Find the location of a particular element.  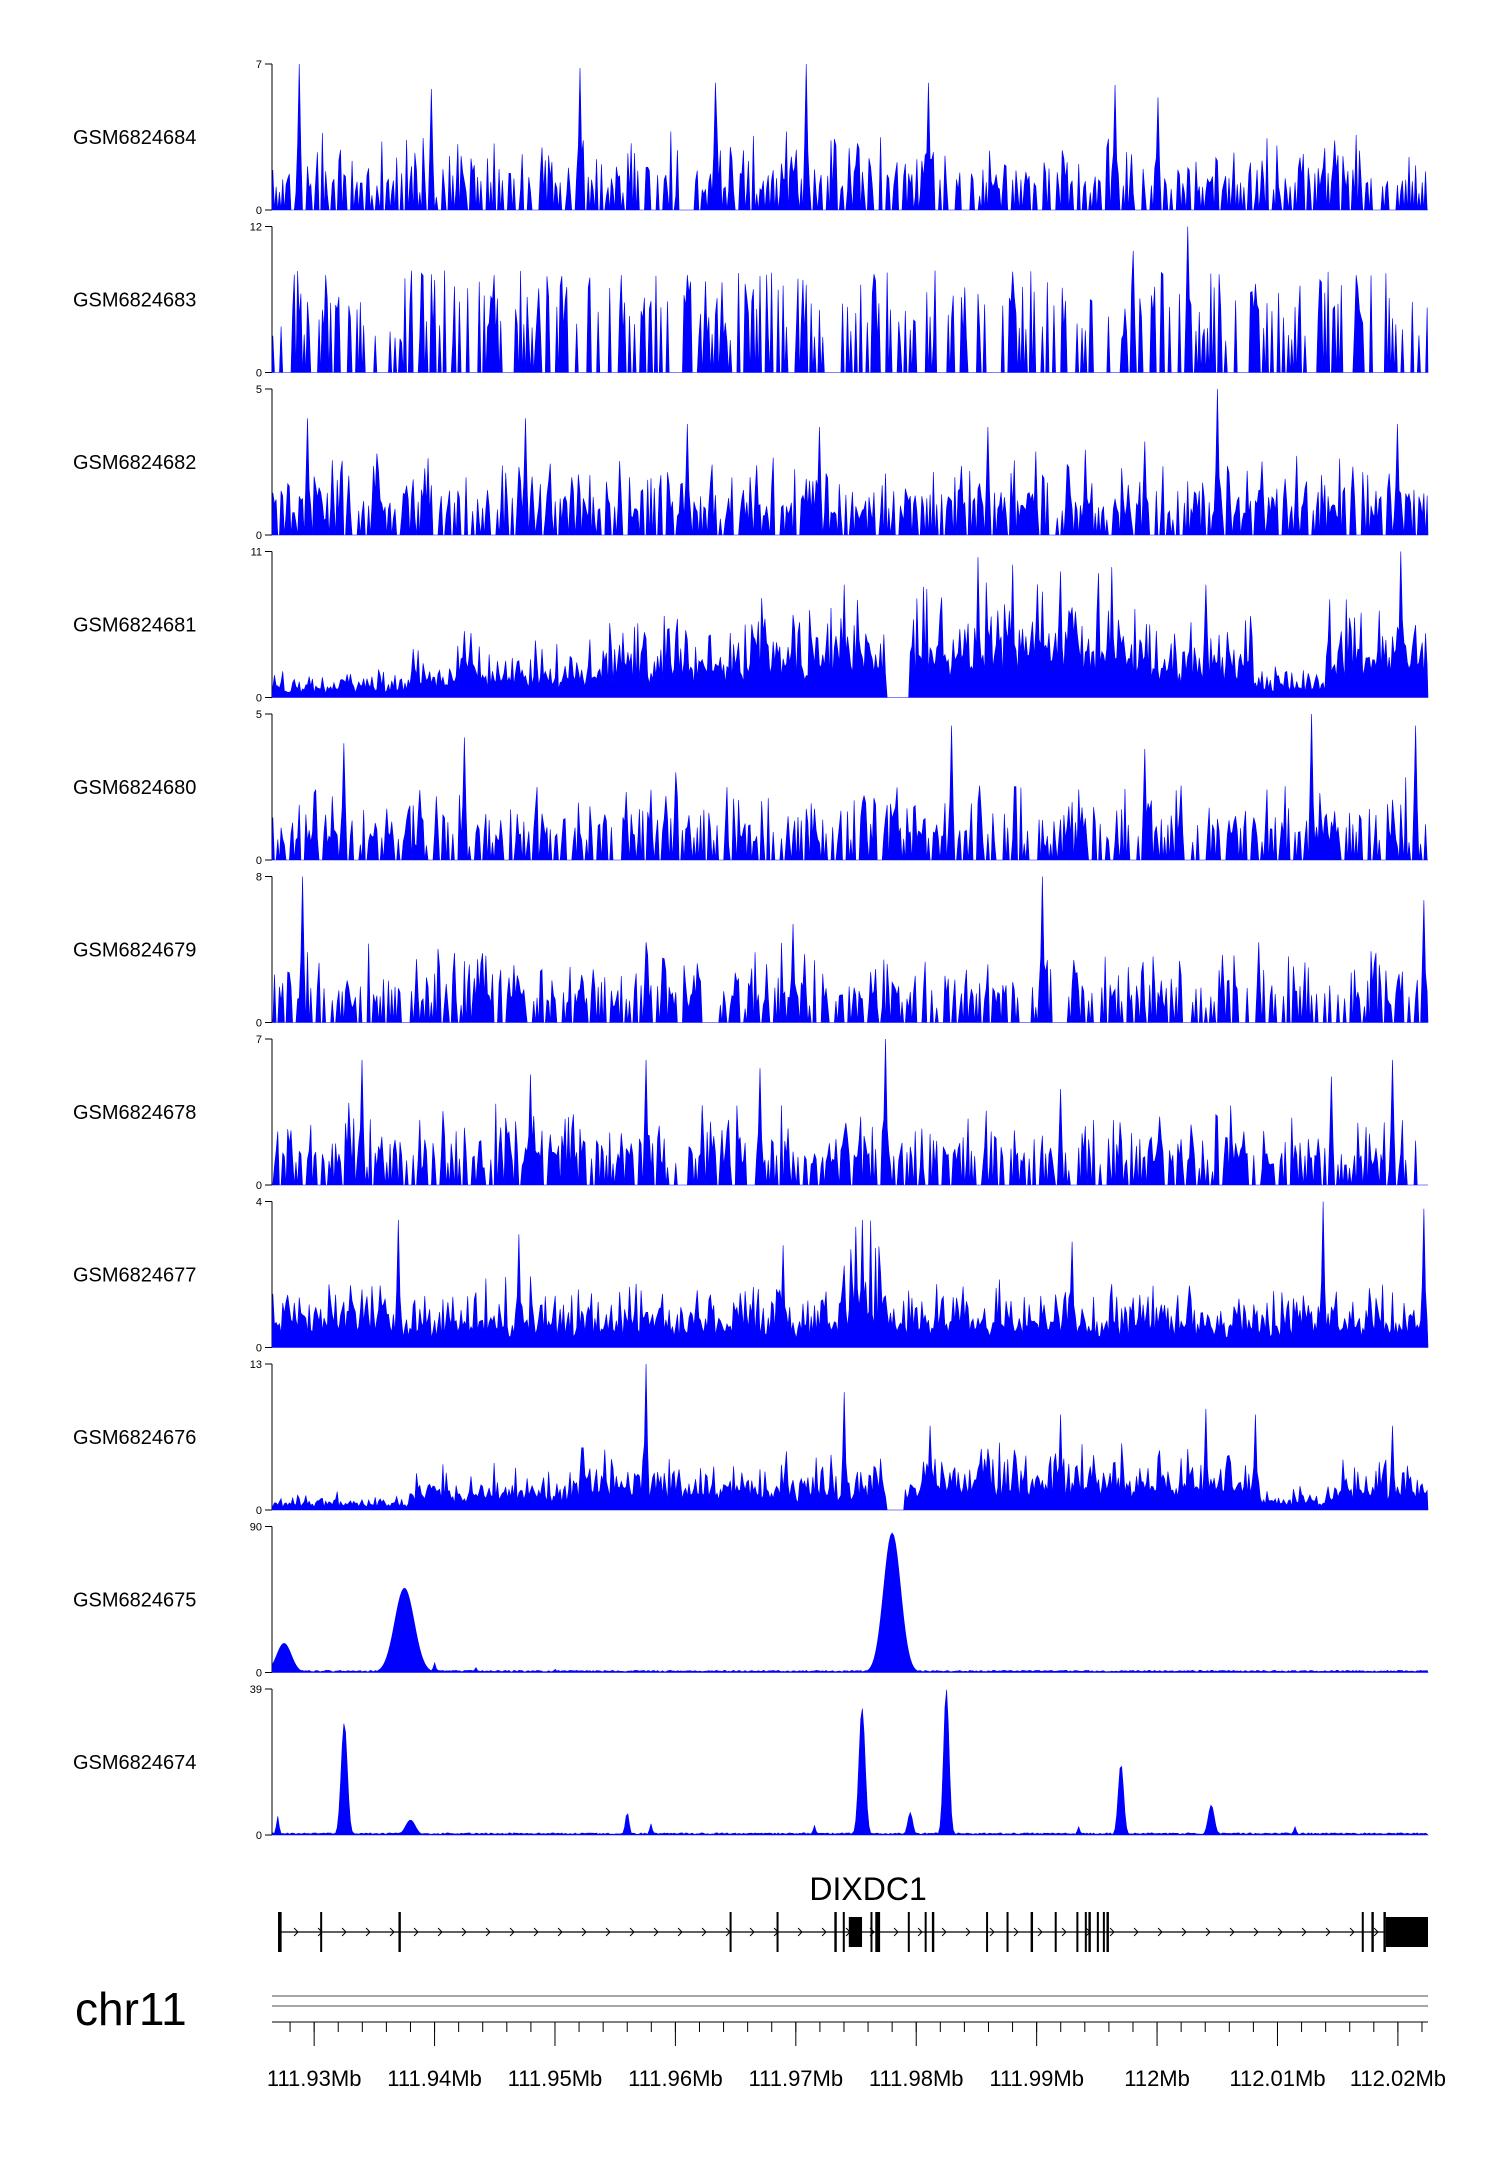

x-tick-label: 112.01Mb is located at coordinates (1277, 2078).